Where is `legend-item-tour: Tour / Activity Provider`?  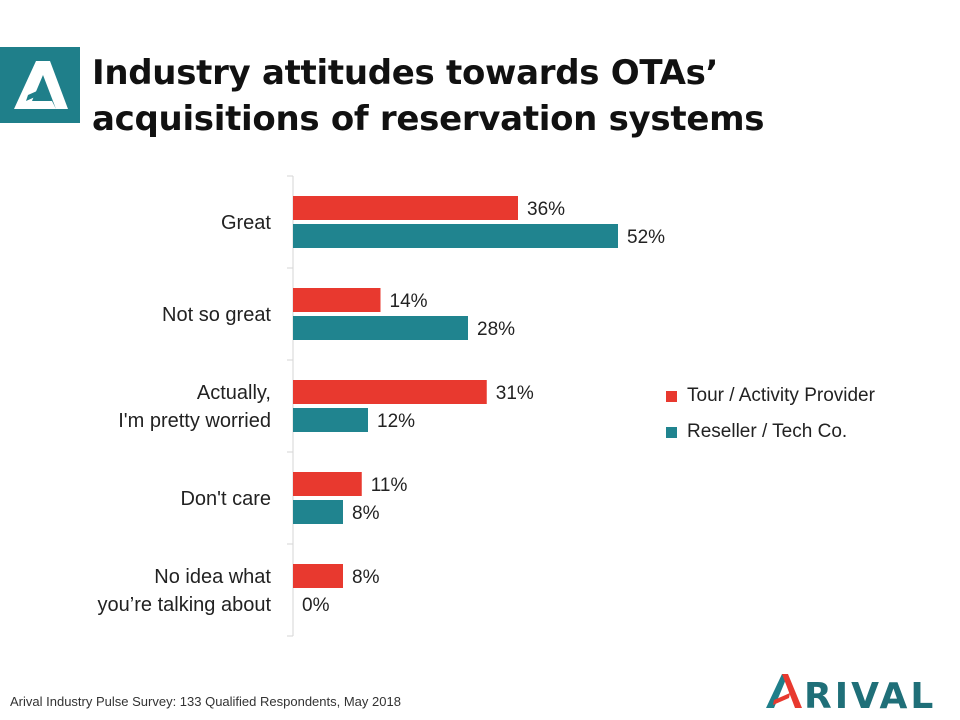
legend-item-tour: Tour / Activity Provider is located at coordinates (770, 396).